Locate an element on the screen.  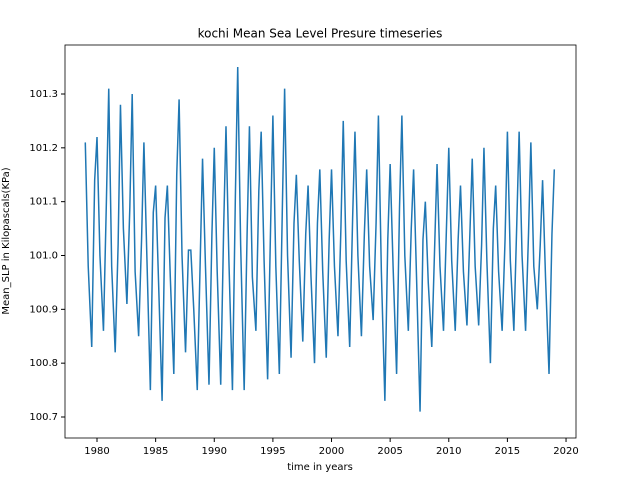
x-tick-label: 2020 is located at coordinates (565, 451).